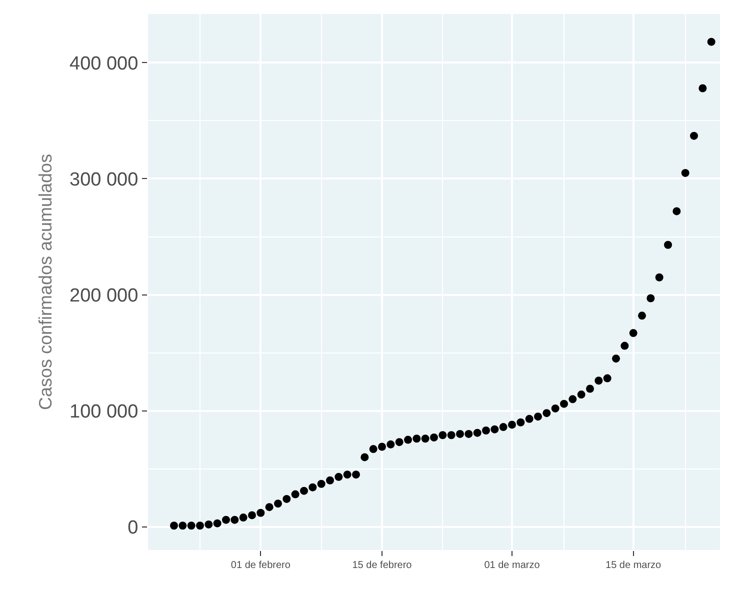 Image resolution: width=750 pixels, height=600 pixels. I want to click on x-tick-label: 01 de marzo, so click(512, 565).